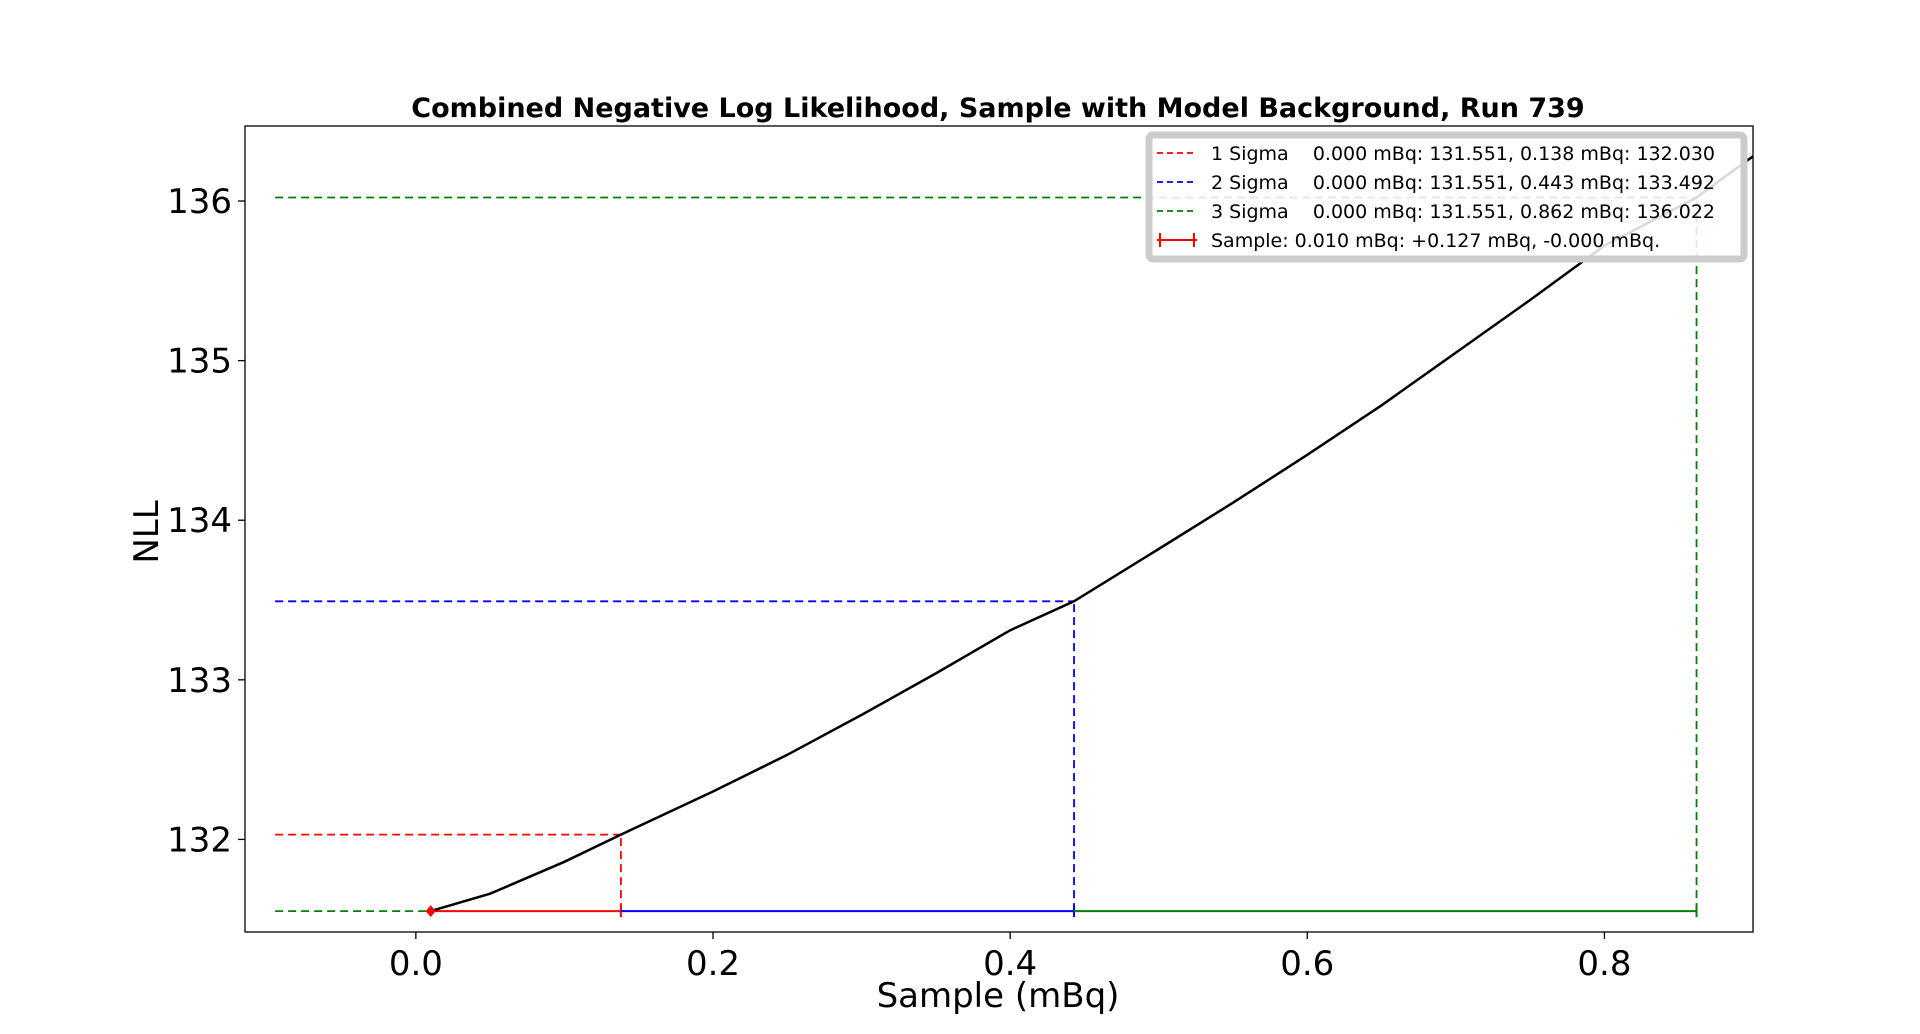  I want to click on minimum-marker, so click(430, 911).